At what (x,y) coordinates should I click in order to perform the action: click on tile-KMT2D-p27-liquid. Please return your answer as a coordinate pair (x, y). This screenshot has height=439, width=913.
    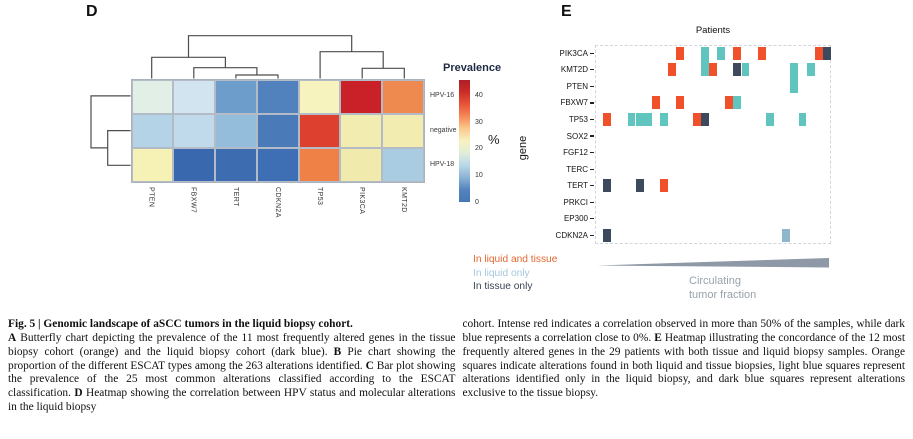
    Looking at the image, I should click on (810, 70).